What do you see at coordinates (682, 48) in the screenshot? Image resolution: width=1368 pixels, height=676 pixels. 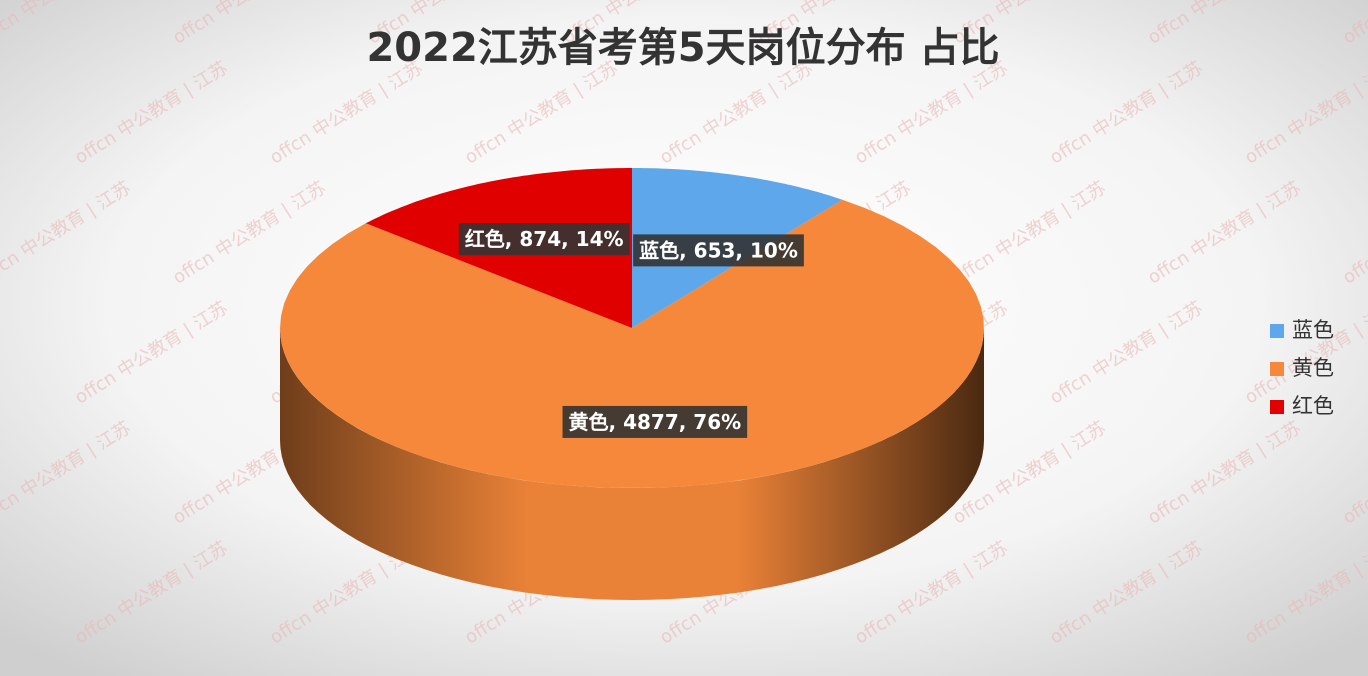 I see `chart-title: 2022江苏省考第5天岗位分布 占比` at bounding box center [682, 48].